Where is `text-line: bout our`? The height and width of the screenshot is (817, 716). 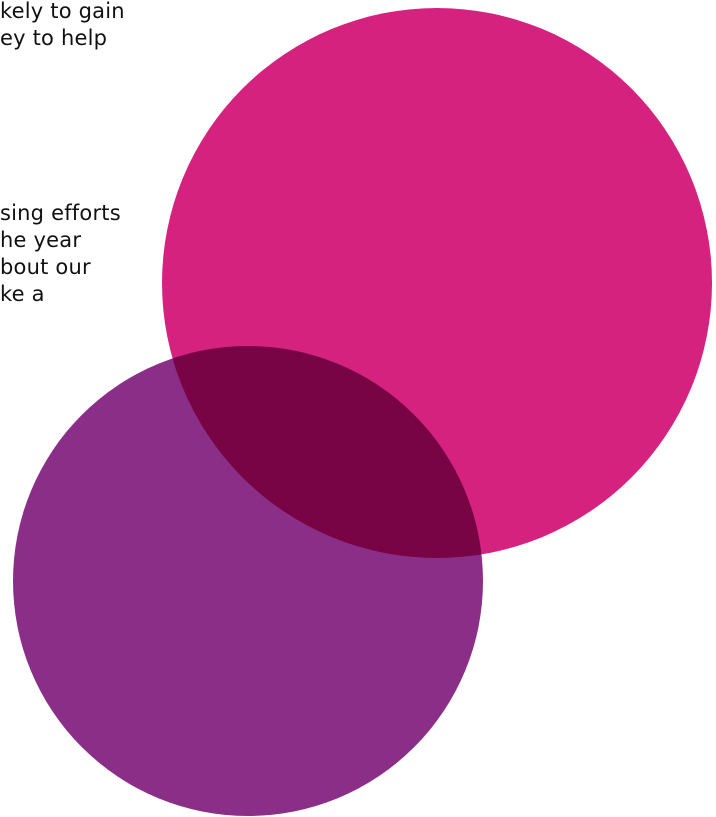 text-line: bout our is located at coordinates (45, 267).